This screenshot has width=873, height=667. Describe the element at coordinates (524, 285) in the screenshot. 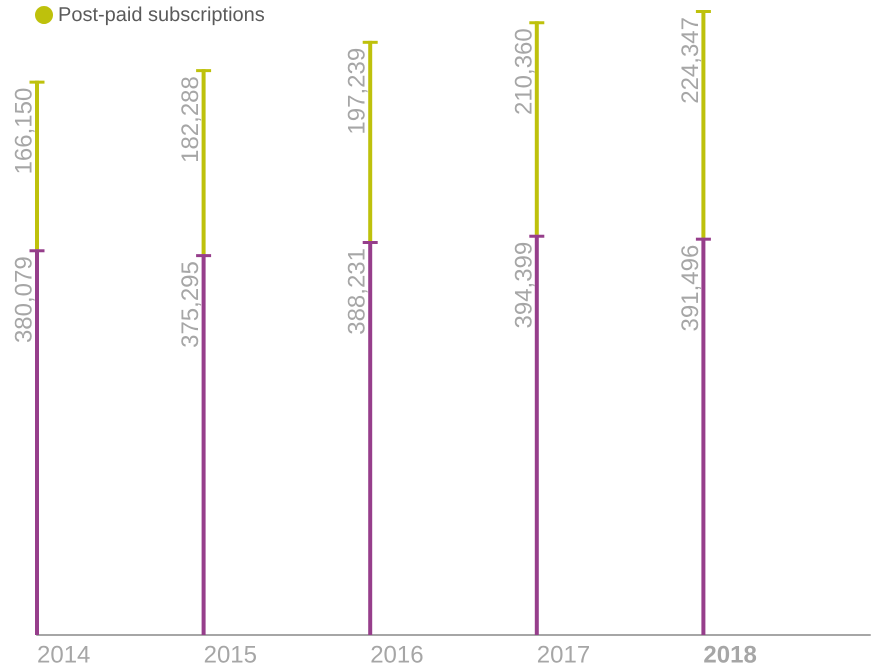

I see `data-label: 394,399` at that location.